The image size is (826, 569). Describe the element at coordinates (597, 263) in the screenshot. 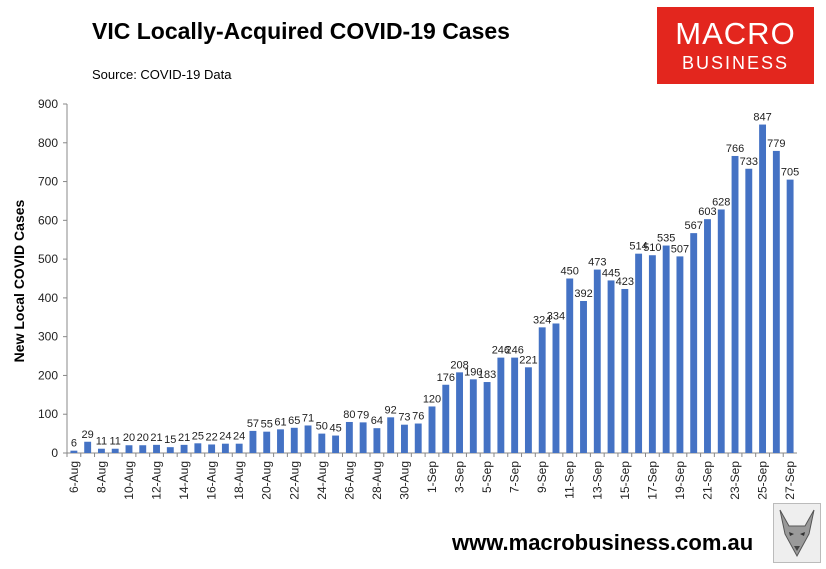

I see `data-label: 473` at that location.